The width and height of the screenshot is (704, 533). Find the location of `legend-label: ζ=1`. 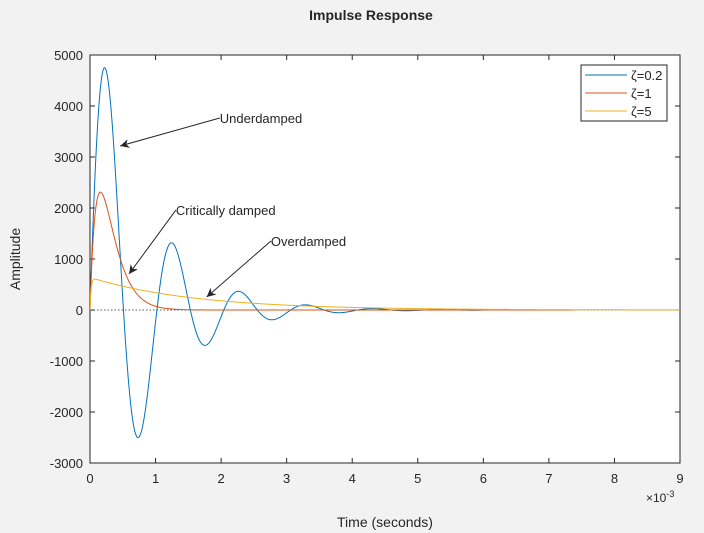

legend-label: ζ=1 is located at coordinates (641, 93).